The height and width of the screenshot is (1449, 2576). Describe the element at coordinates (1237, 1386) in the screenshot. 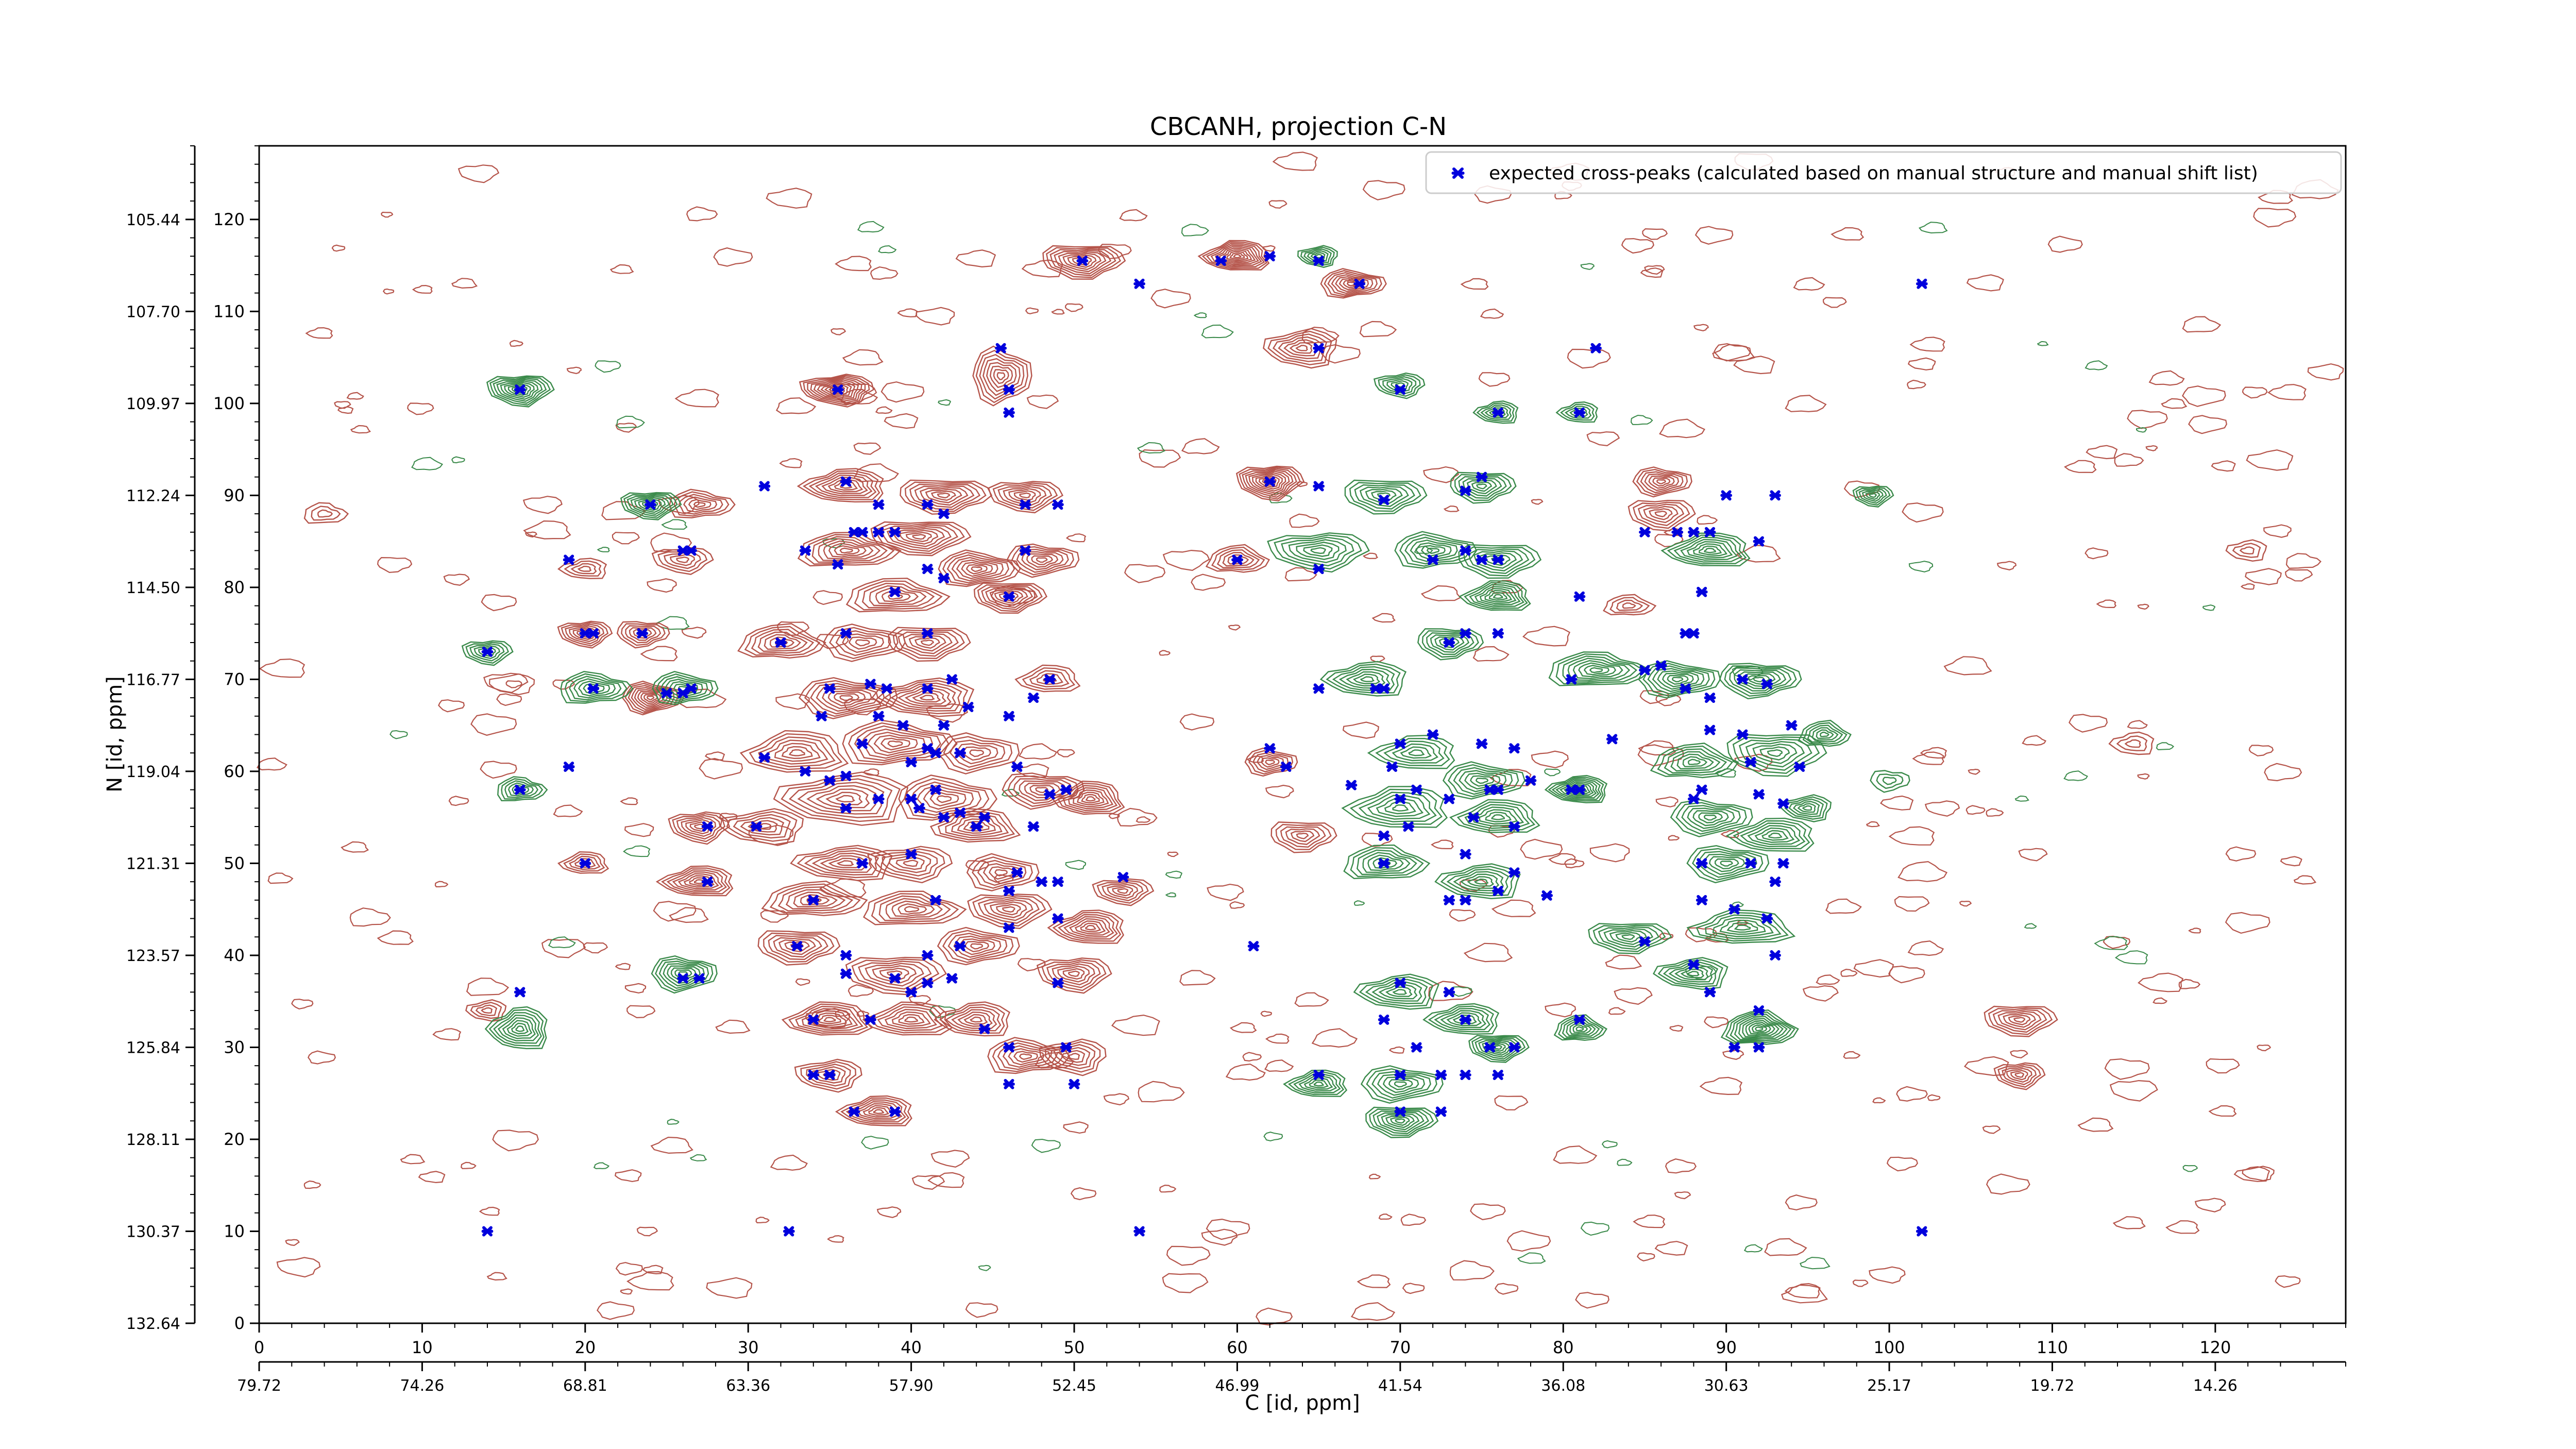

I see `x-ppm-tick-label: 46.99` at that location.